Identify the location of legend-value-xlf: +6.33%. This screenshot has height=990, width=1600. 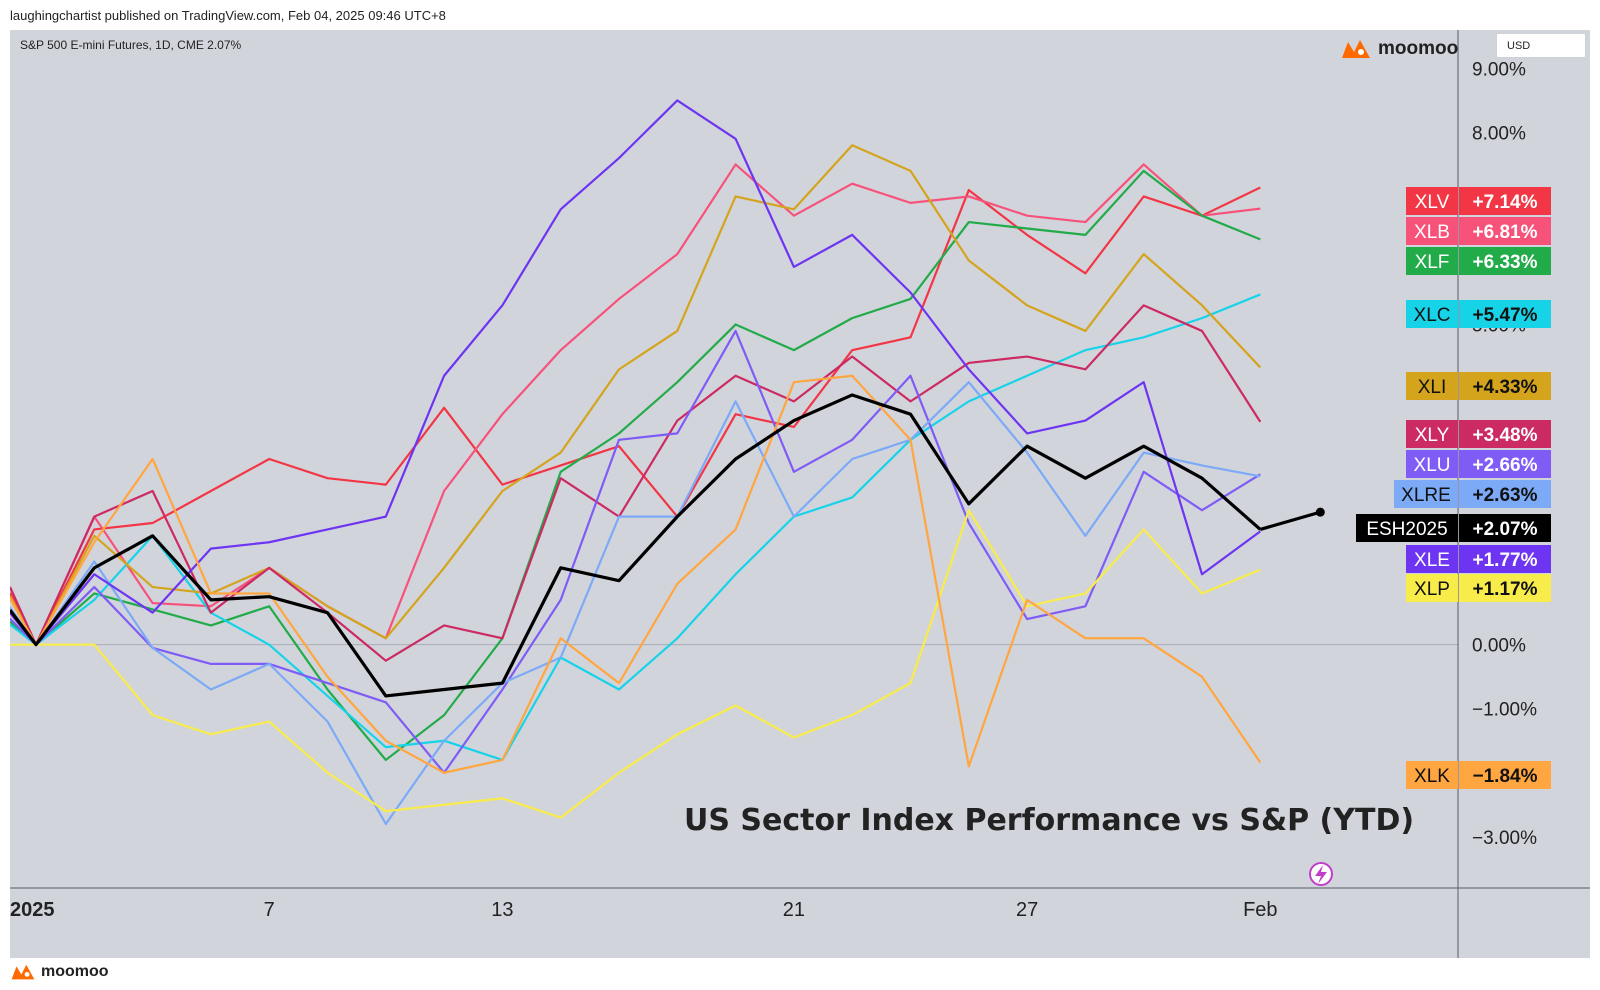
(1505, 262).